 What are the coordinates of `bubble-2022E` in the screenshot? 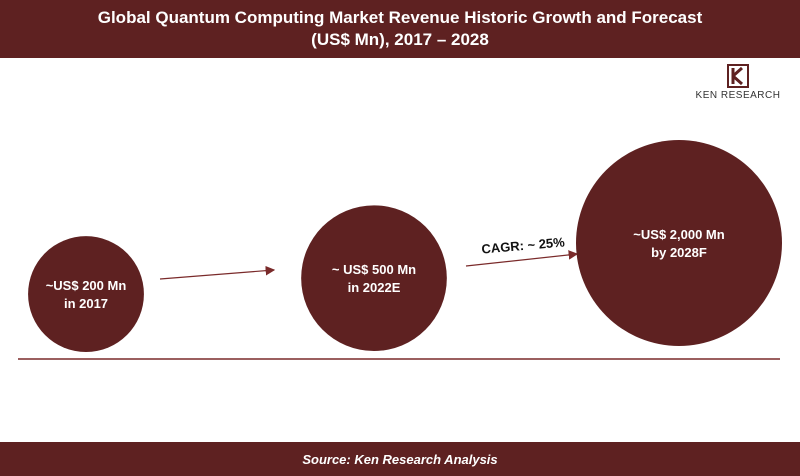 It's located at (374, 278).